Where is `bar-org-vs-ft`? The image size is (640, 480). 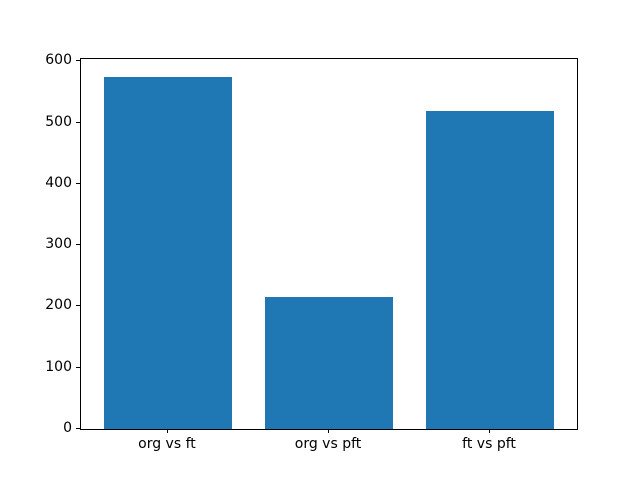
bar-org-vs-ft is located at coordinates (168, 252).